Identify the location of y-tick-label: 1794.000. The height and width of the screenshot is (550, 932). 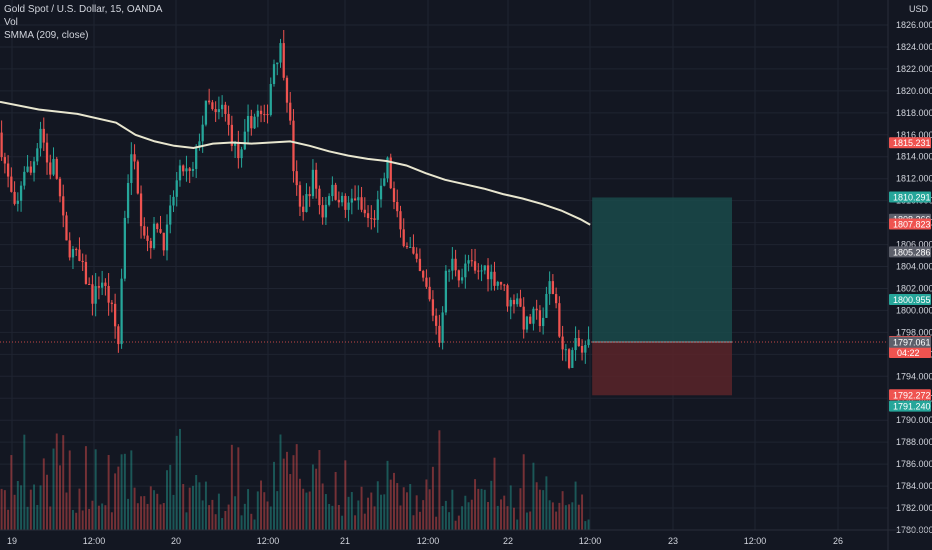
(914, 376).